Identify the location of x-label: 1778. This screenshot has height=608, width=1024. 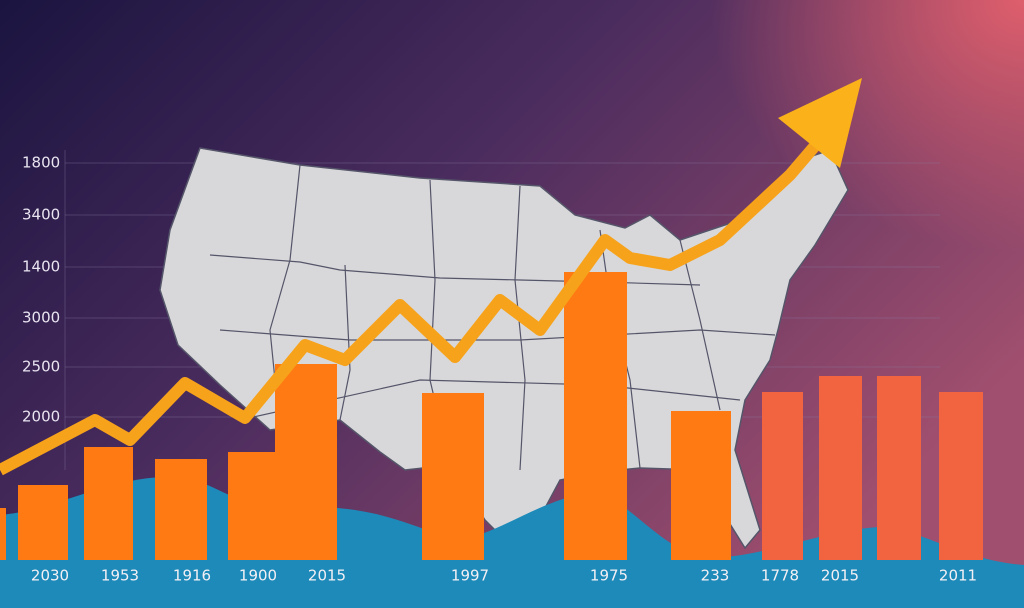
(780, 576).